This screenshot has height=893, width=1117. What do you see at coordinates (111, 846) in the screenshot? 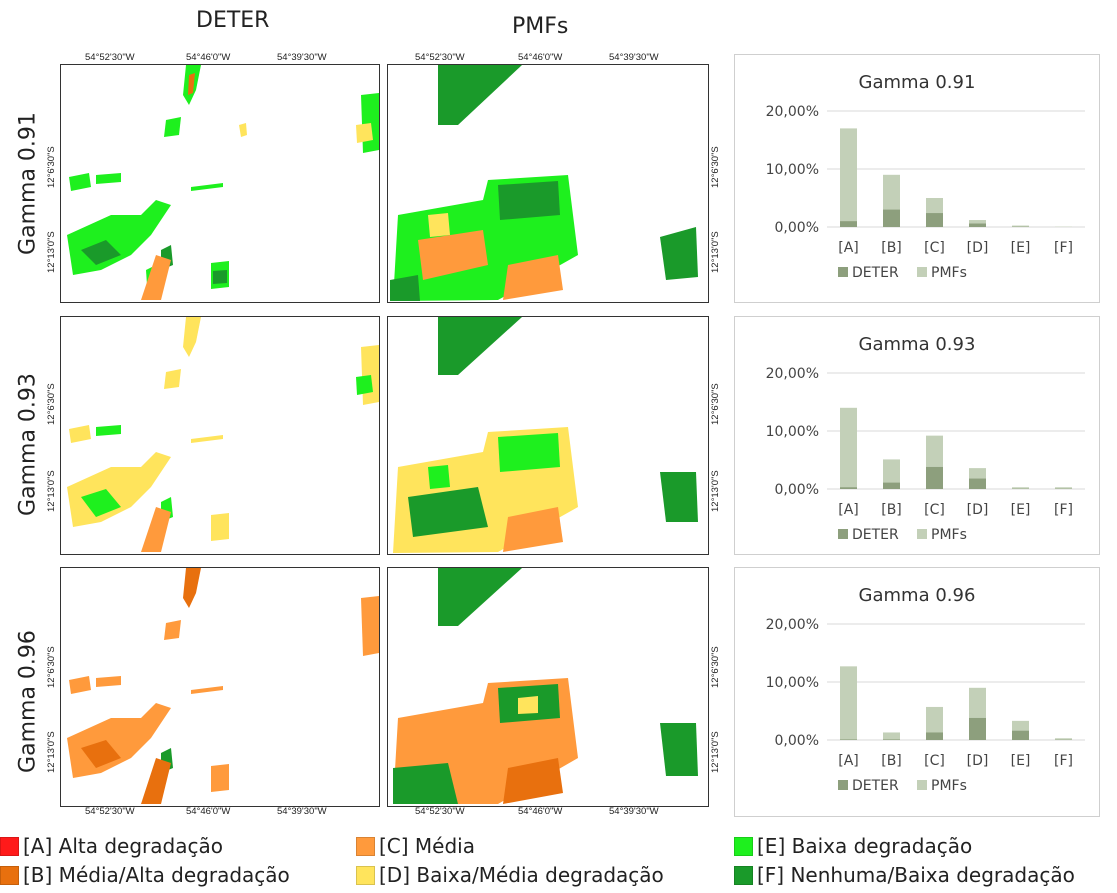
I see `legend-item-a: [A] Alta degradação` at bounding box center [111, 846].